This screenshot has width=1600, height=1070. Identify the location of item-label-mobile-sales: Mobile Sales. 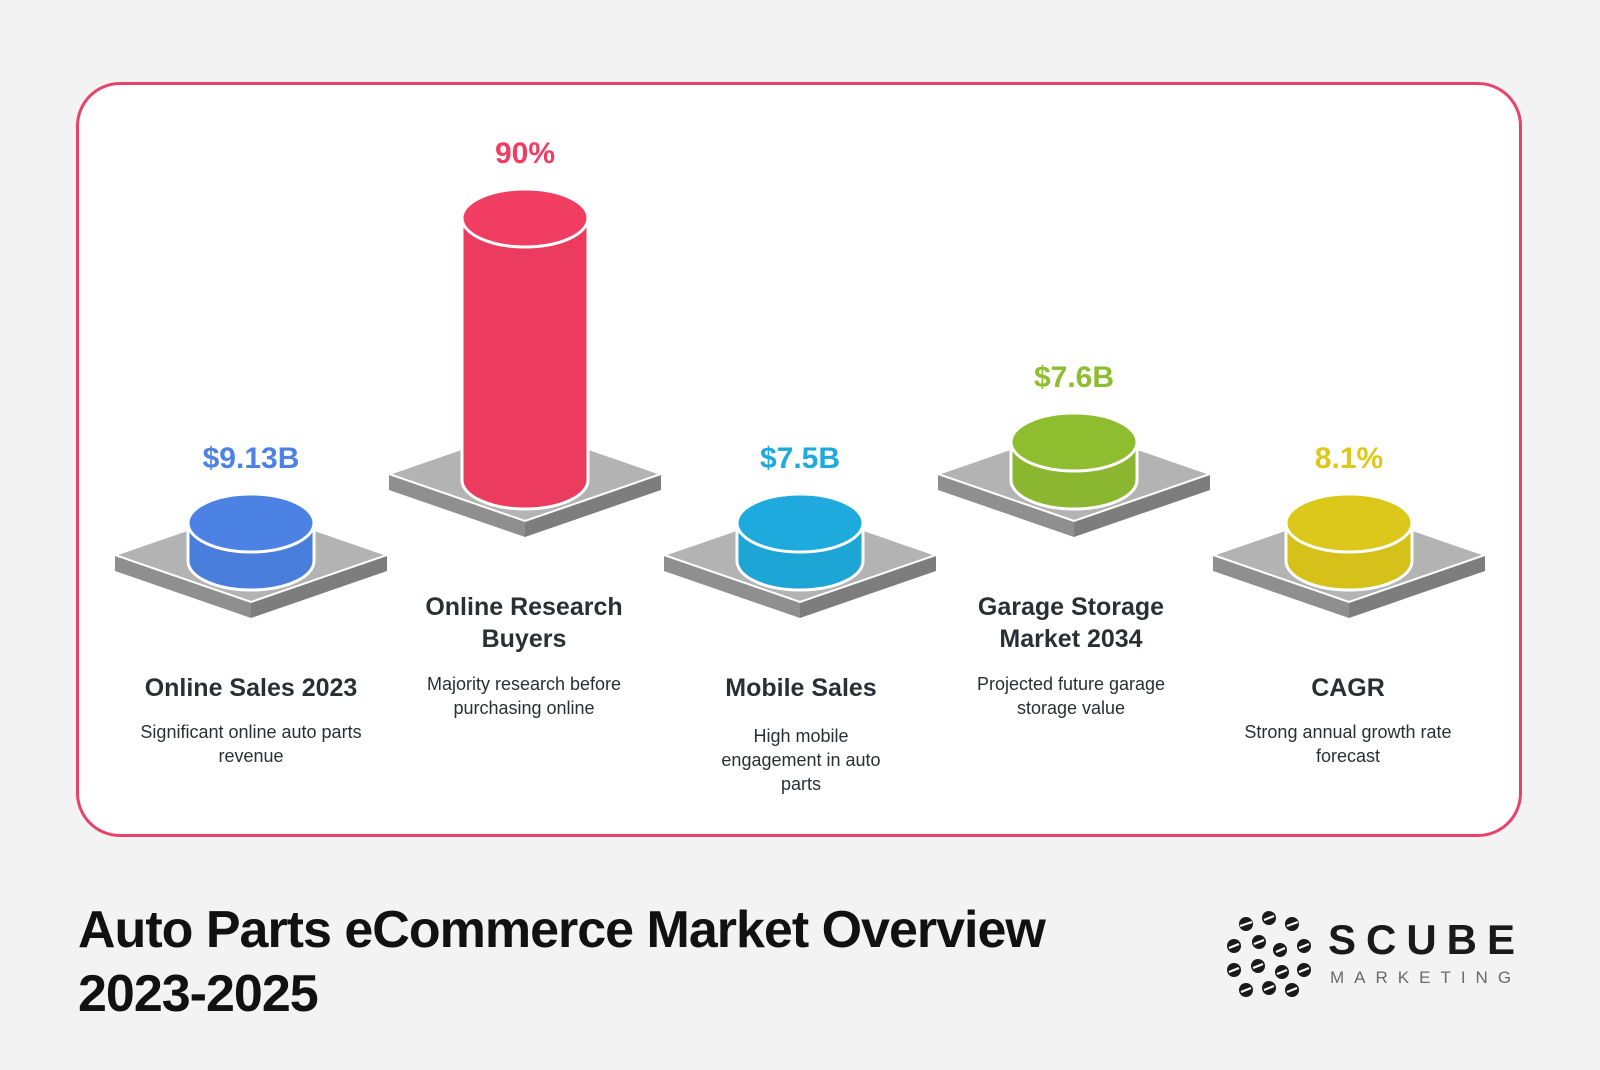
(801, 688).